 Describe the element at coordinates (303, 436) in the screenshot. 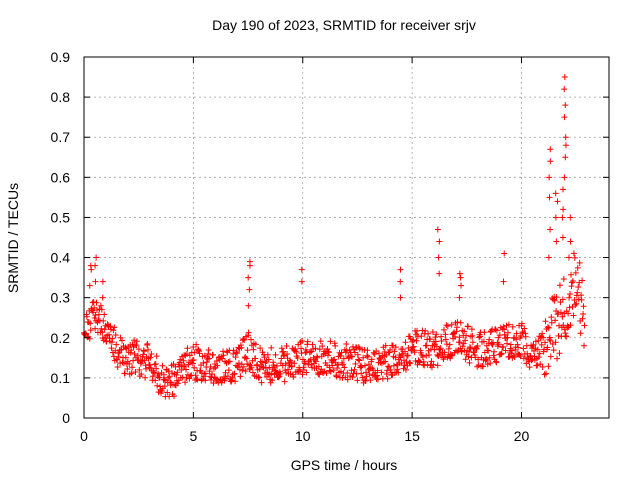

I see `x-tick-label: 10` at that location.